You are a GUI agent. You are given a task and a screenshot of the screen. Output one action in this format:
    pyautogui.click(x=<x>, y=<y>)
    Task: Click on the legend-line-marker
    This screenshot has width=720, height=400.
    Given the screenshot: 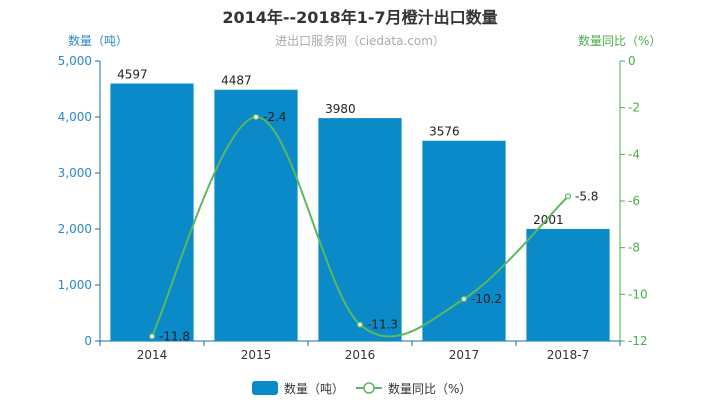 What is the action you would take?
    pyautogui.click(x=369, y=388)
    